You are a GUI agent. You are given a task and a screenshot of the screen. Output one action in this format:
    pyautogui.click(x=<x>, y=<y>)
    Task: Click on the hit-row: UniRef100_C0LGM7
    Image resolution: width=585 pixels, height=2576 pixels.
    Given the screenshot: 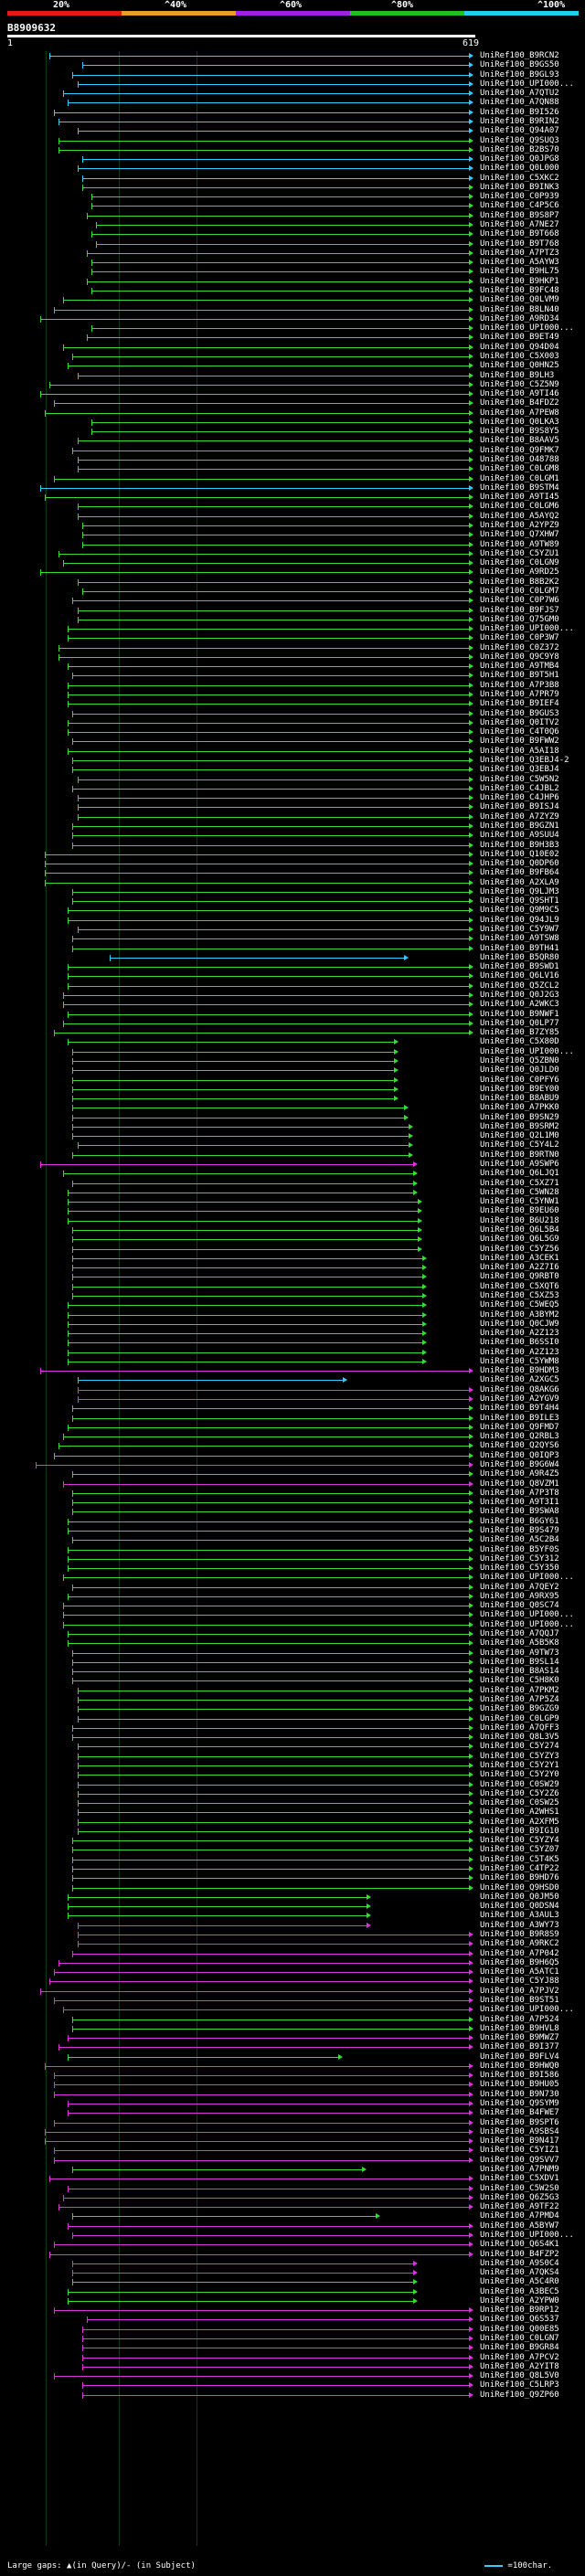 What is the action you would take?
    pyautogui.click(x=293, y=591)
    